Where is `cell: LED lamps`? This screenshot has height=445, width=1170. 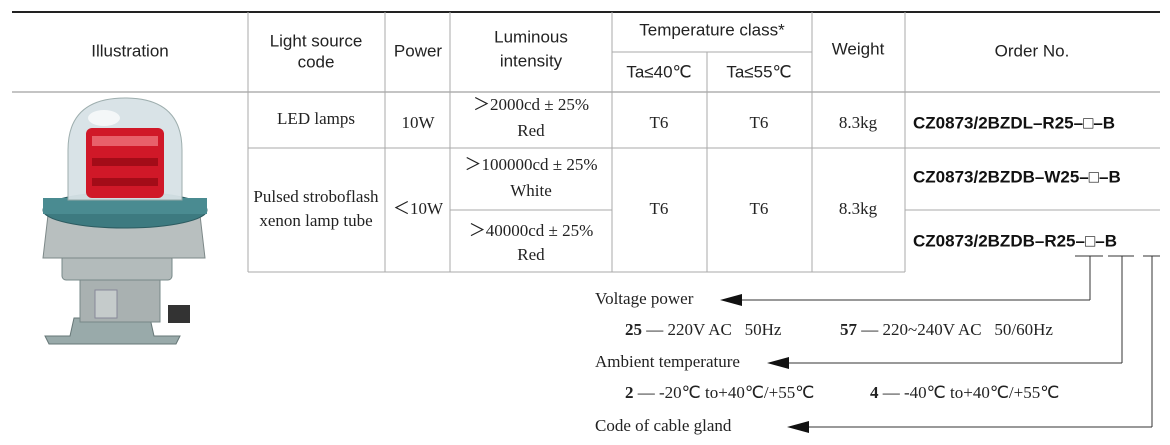
cell: LED lamps is located at coordinates (316, 118).